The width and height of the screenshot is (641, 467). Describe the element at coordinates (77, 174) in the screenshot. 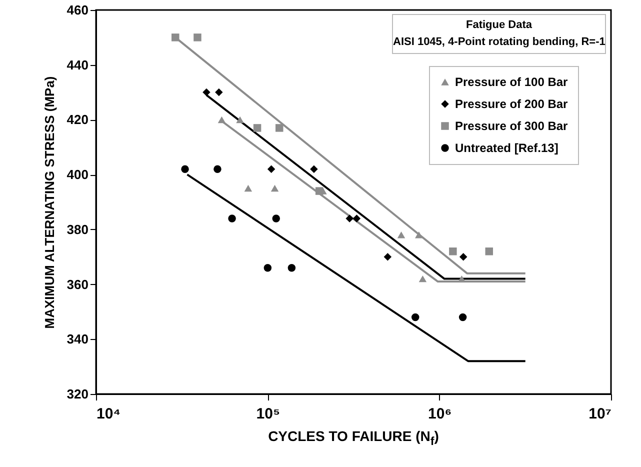

I see `y-tick-label: 400` at that location.